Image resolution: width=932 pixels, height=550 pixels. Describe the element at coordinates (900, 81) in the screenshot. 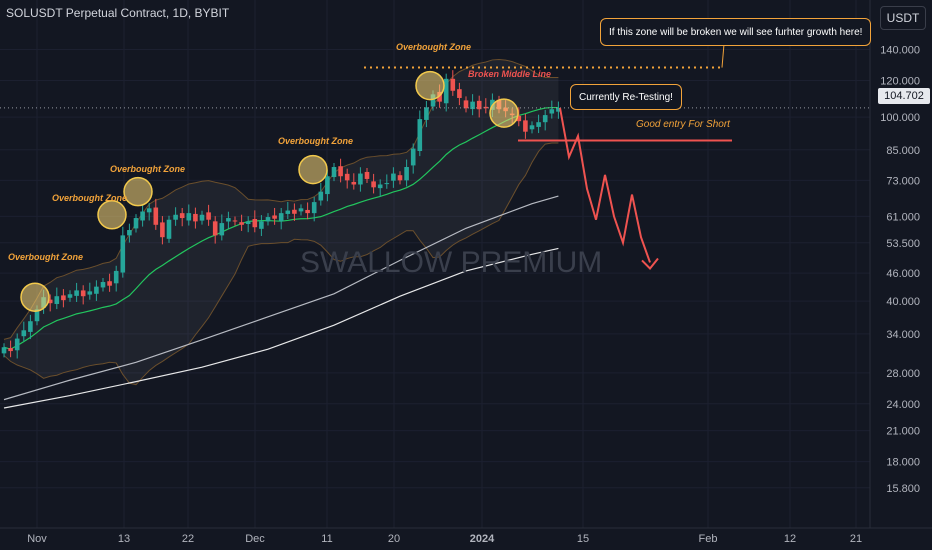

I see `y-tick-label: 120.000` at that location.